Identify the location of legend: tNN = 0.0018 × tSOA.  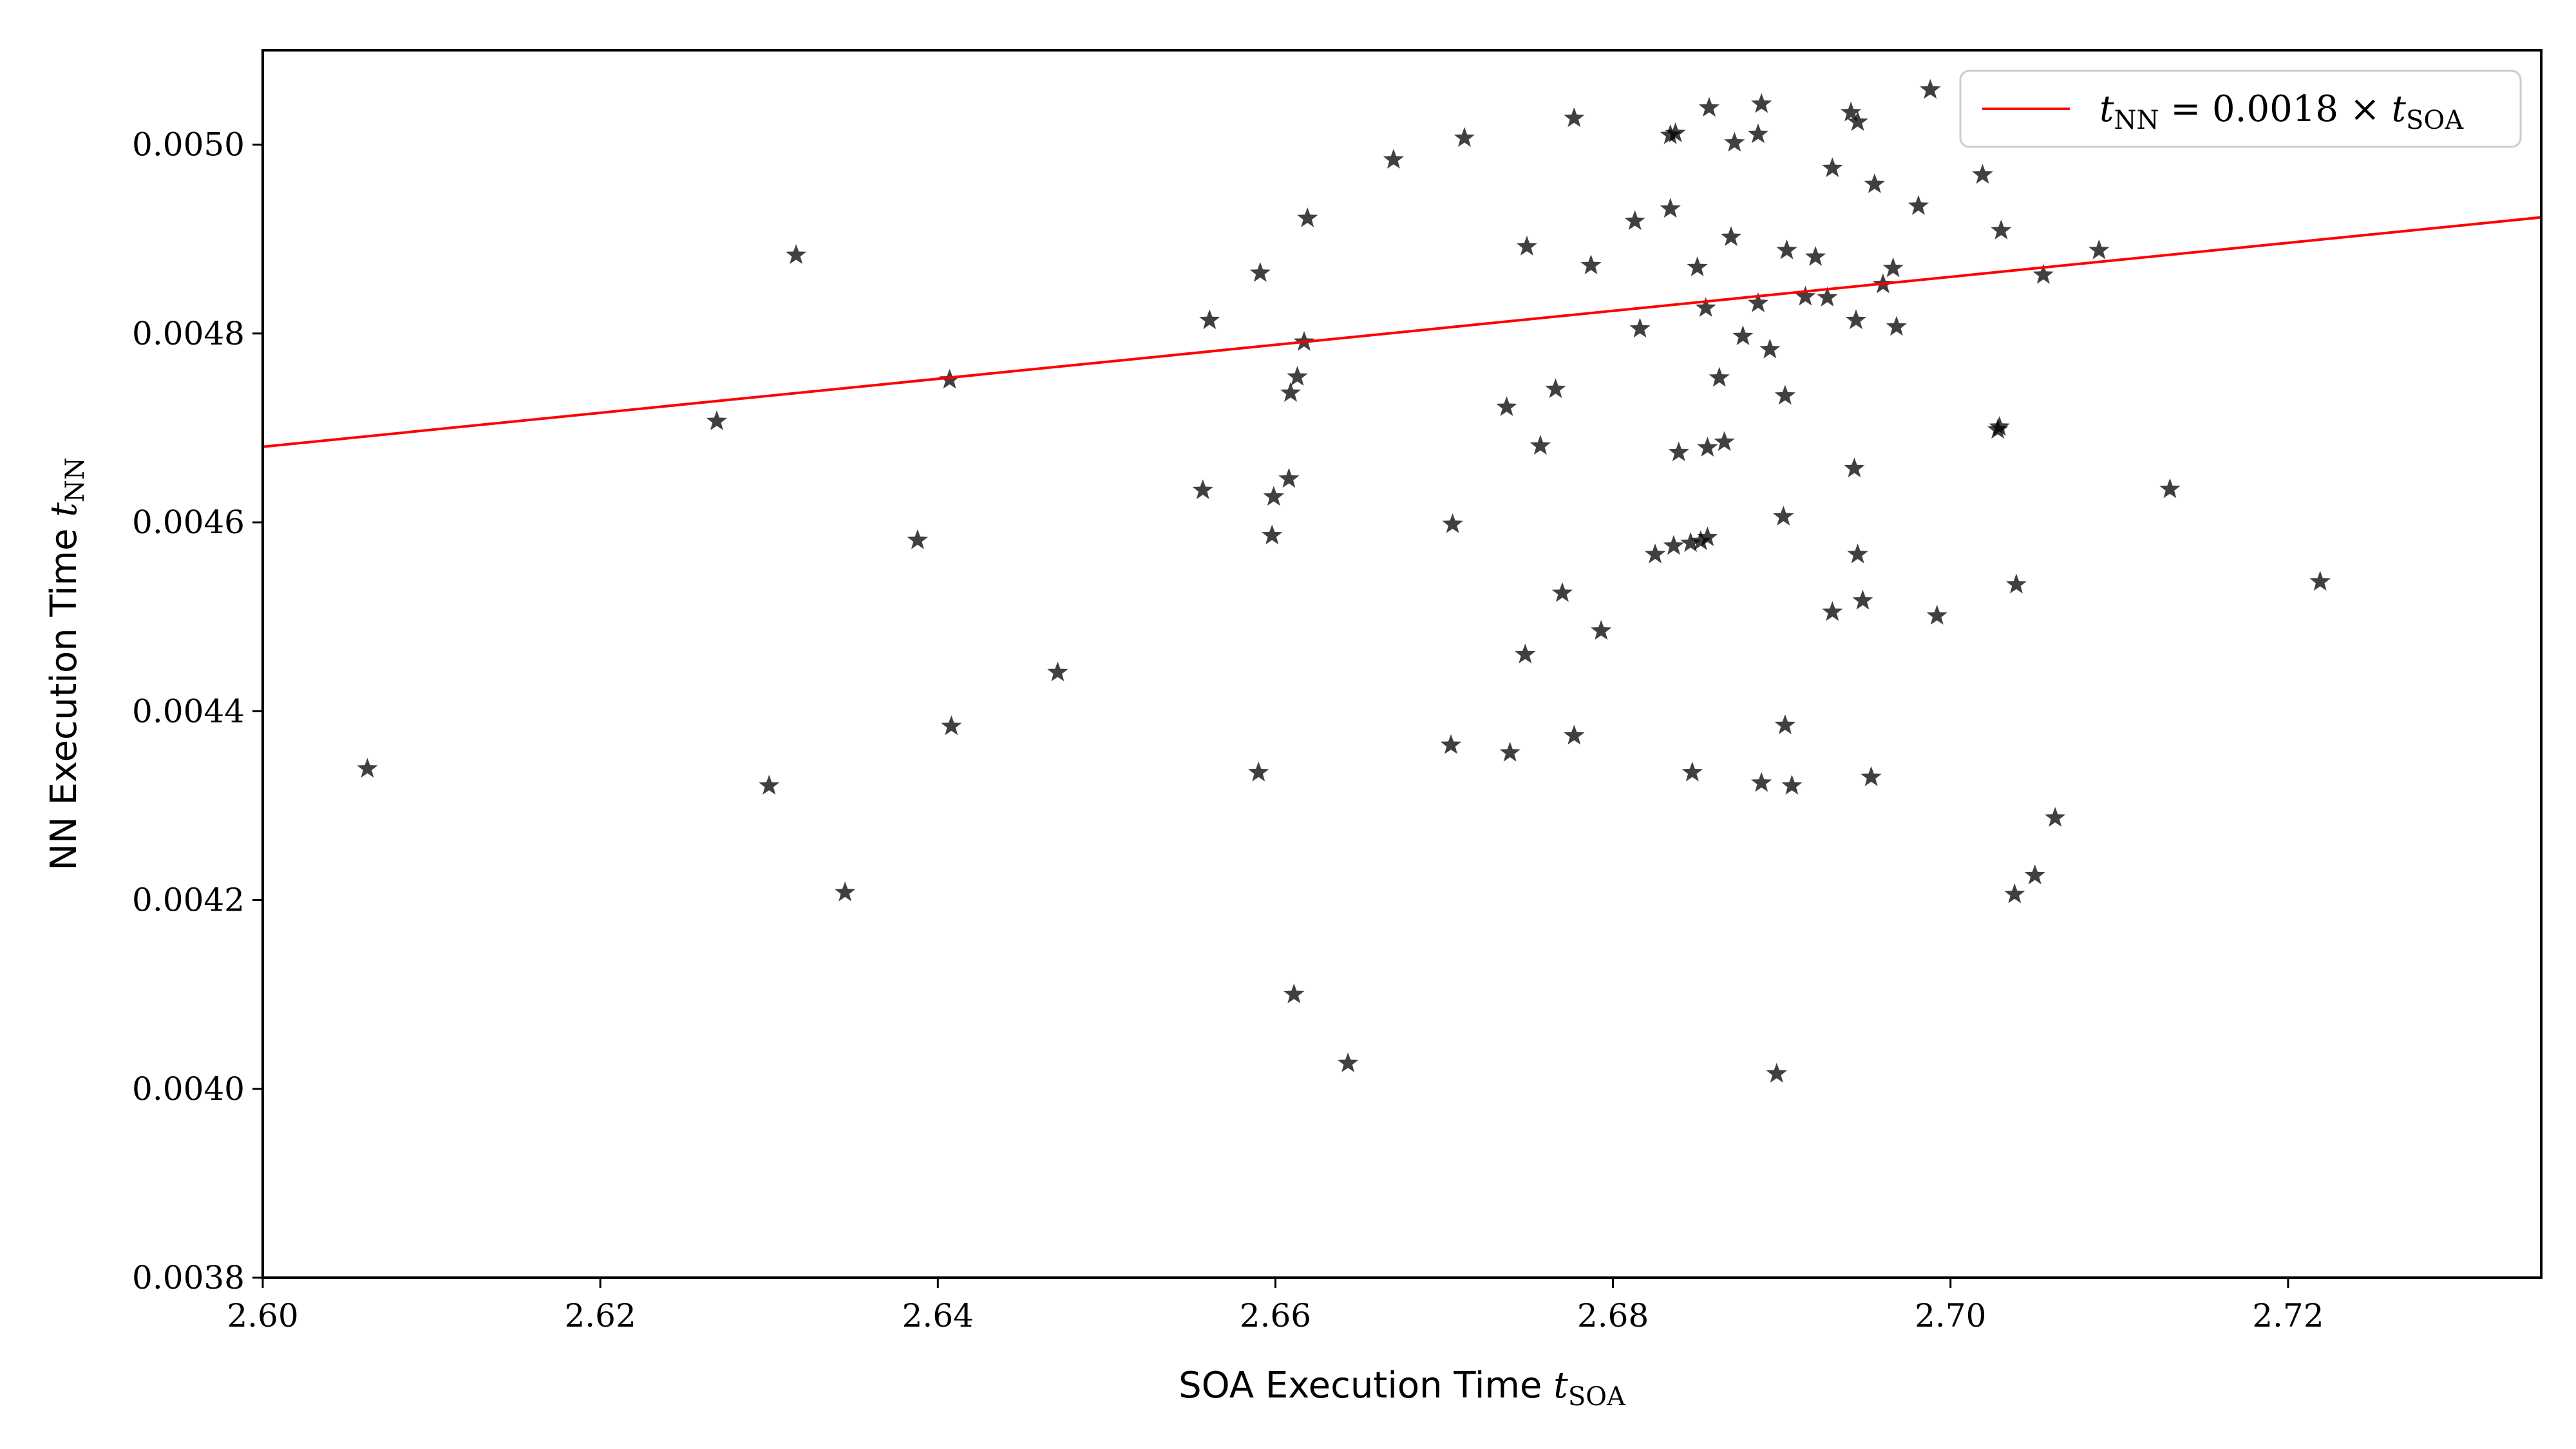
(2240, 109).